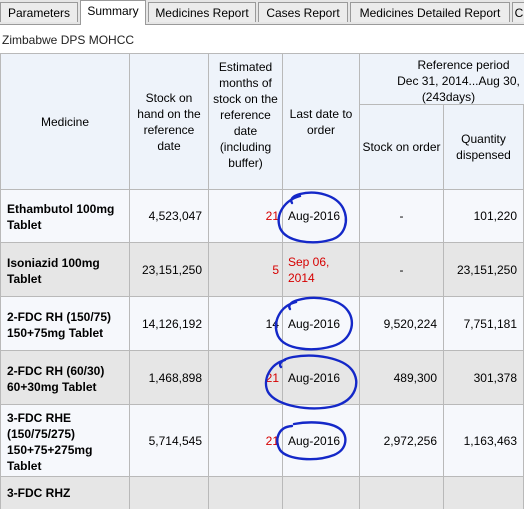 This screenshot has height=509, width=524. I want to click on table-cell-months: 14, so click(246, 324).